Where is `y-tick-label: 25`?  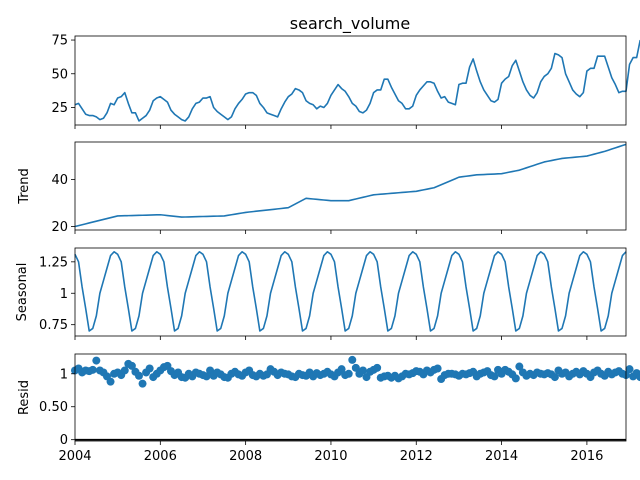 y-tick-label: 25 is located at coordinates (59, 108).